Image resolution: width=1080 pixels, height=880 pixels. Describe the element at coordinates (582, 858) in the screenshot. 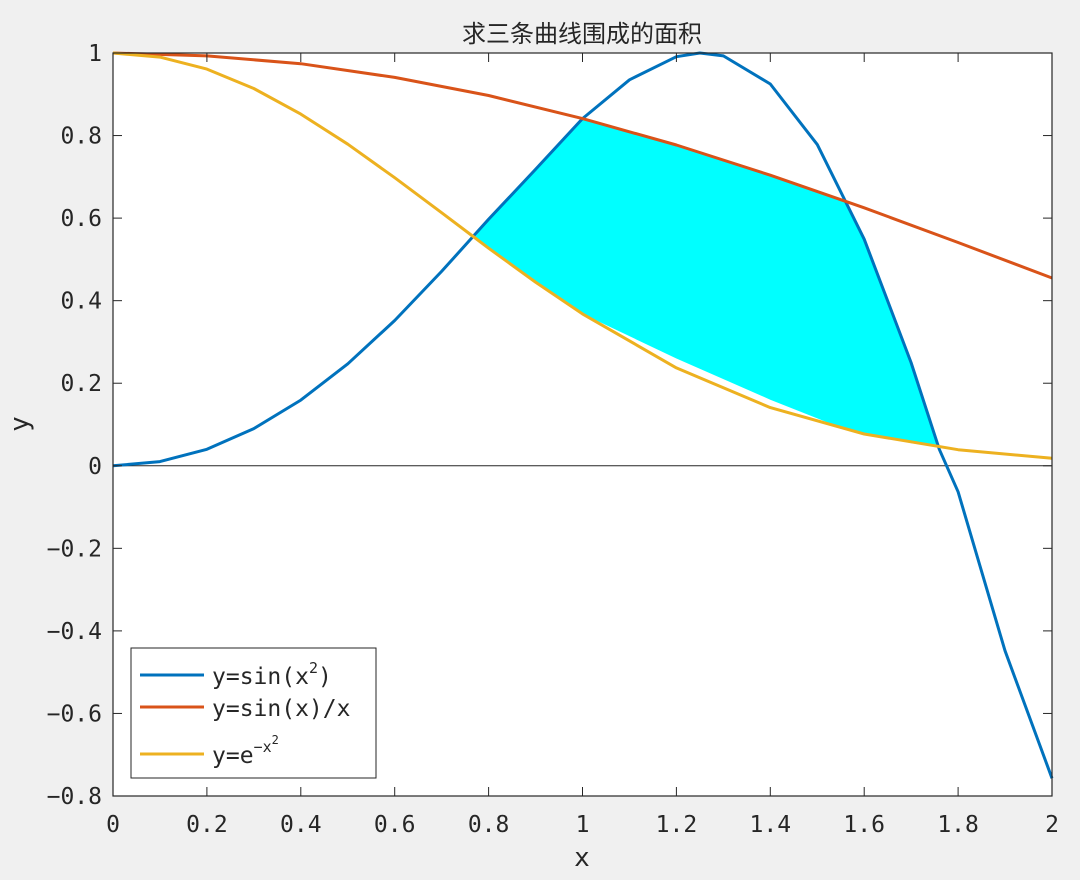

I see `x-axis-label: x` at that location.